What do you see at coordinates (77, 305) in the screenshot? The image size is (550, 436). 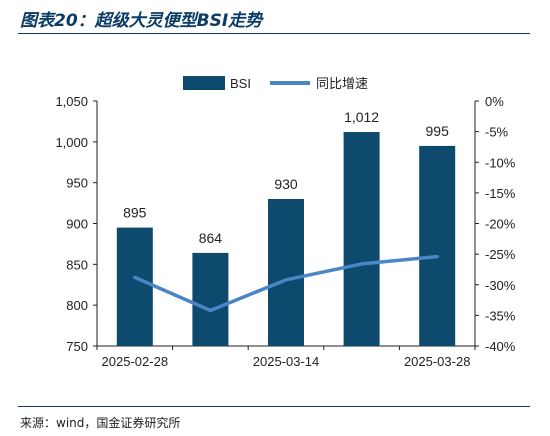 I see `y-left-tick-label: 800` at bounding box center [77, 305].